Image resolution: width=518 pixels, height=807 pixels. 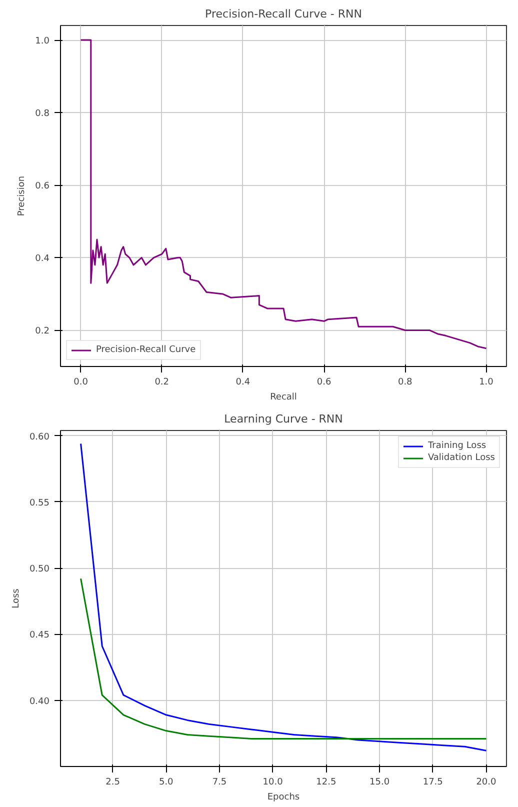 What do you see at coordinates (486, 783) in the screenshot?
I see `x-tick-label: 20.0` at bounding box center [486, 783].